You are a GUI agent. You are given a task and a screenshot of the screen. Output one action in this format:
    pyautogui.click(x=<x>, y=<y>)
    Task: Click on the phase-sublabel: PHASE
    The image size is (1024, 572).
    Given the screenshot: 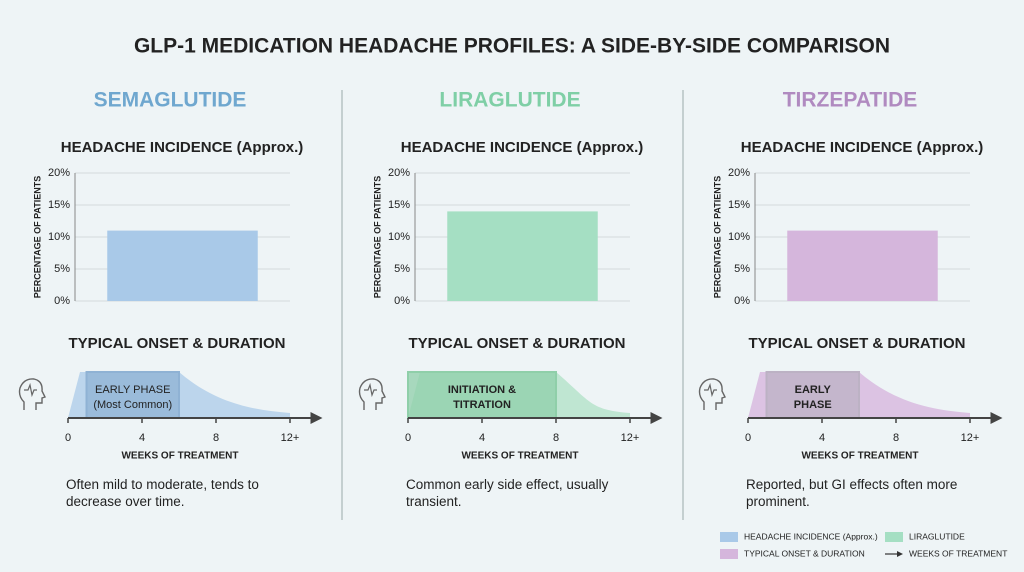 What is the action you would take?
    pyautogui.click(x=813, y=405)
    